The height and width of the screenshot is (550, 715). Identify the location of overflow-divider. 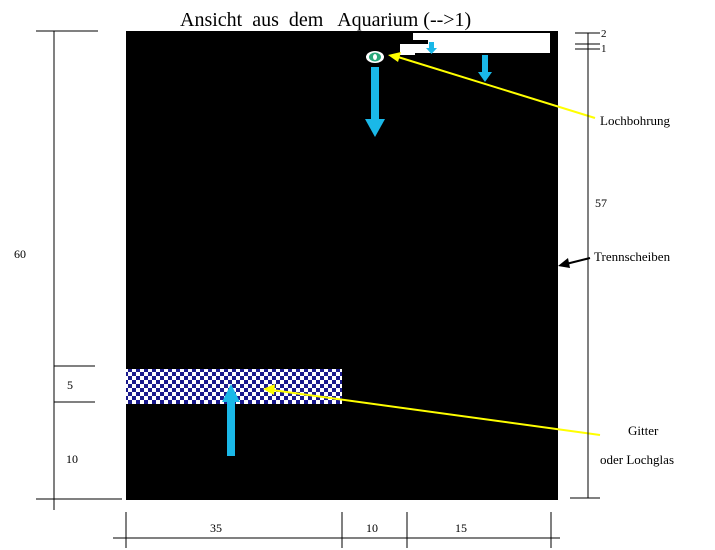
(418, 42).